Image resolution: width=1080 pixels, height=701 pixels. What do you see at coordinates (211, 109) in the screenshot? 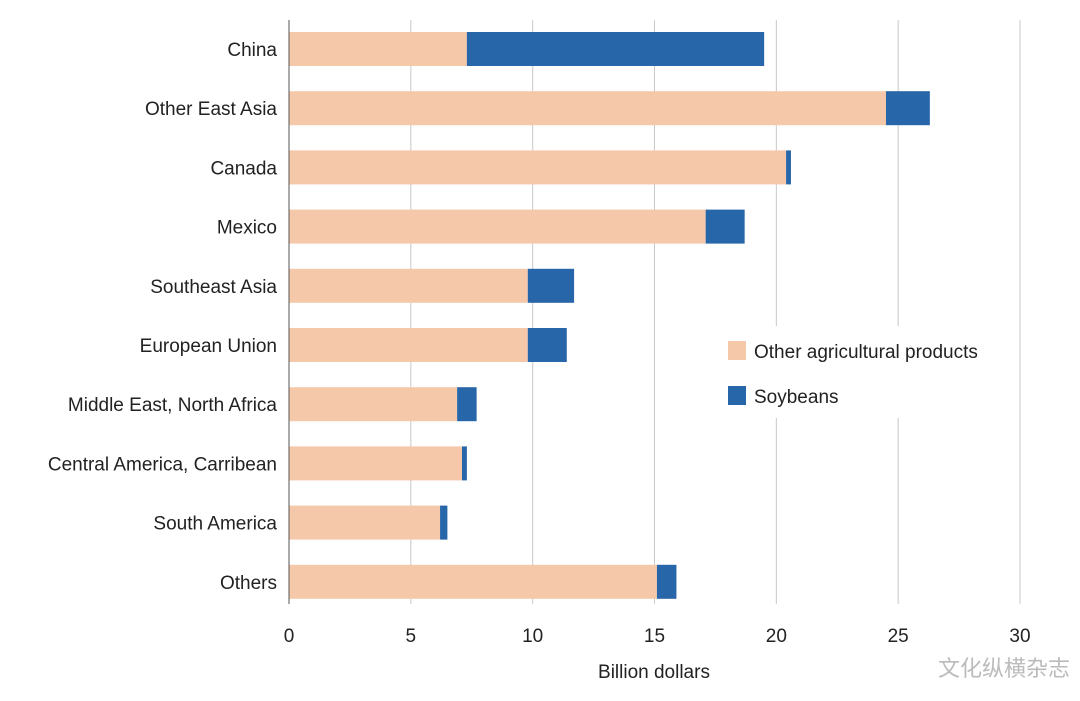
I see `y-category-label: Other East Asia` at bounding box center [211, 109].